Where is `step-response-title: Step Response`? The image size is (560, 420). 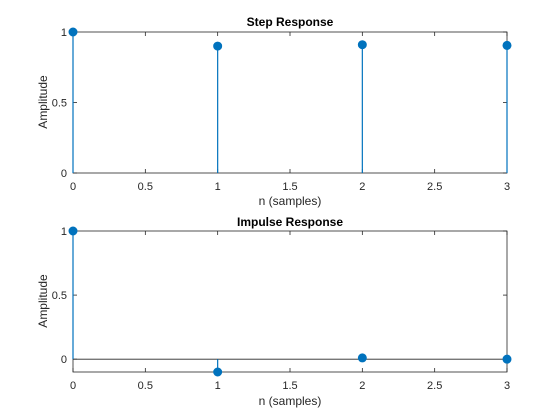
step-response-title: Step Response is located at coordinates (290, 22).